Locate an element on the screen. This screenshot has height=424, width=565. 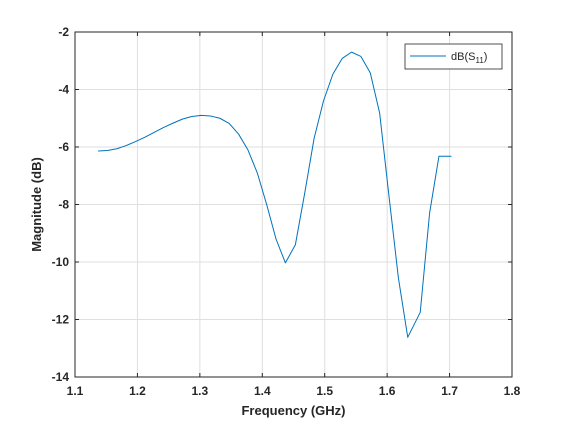
legend: dB(S11) is located at coordinates (453, 56).